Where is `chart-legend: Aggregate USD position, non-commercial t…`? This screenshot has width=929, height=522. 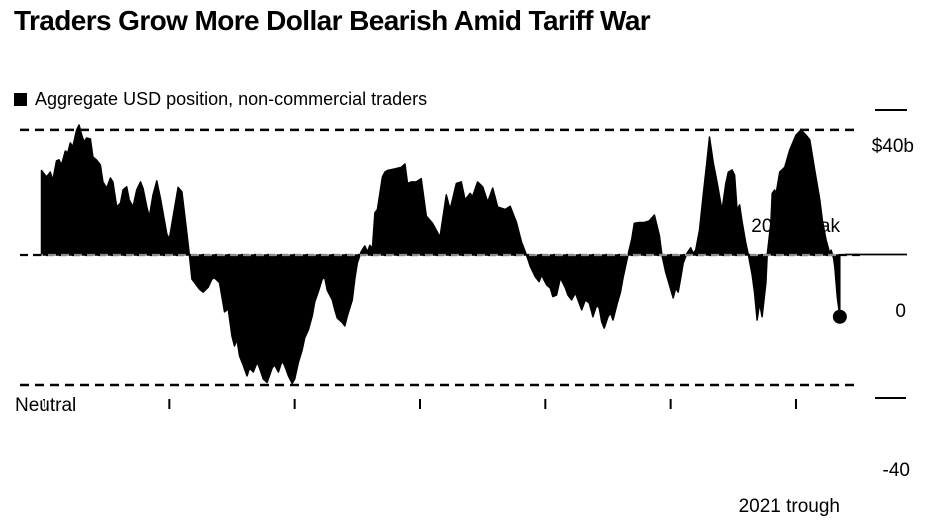 chart-legend: Aggregate USD position, non-commercial t… is located at coordinates (471, 99).